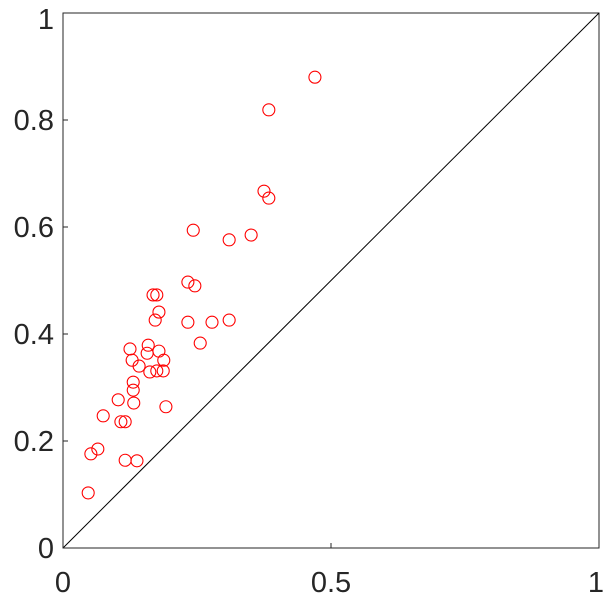 The height and width of the screenshot is (598, 604). Describe the element at coordinates (34, 228) in the screenshot. I see `y-tick-label: 0.6` at that location.